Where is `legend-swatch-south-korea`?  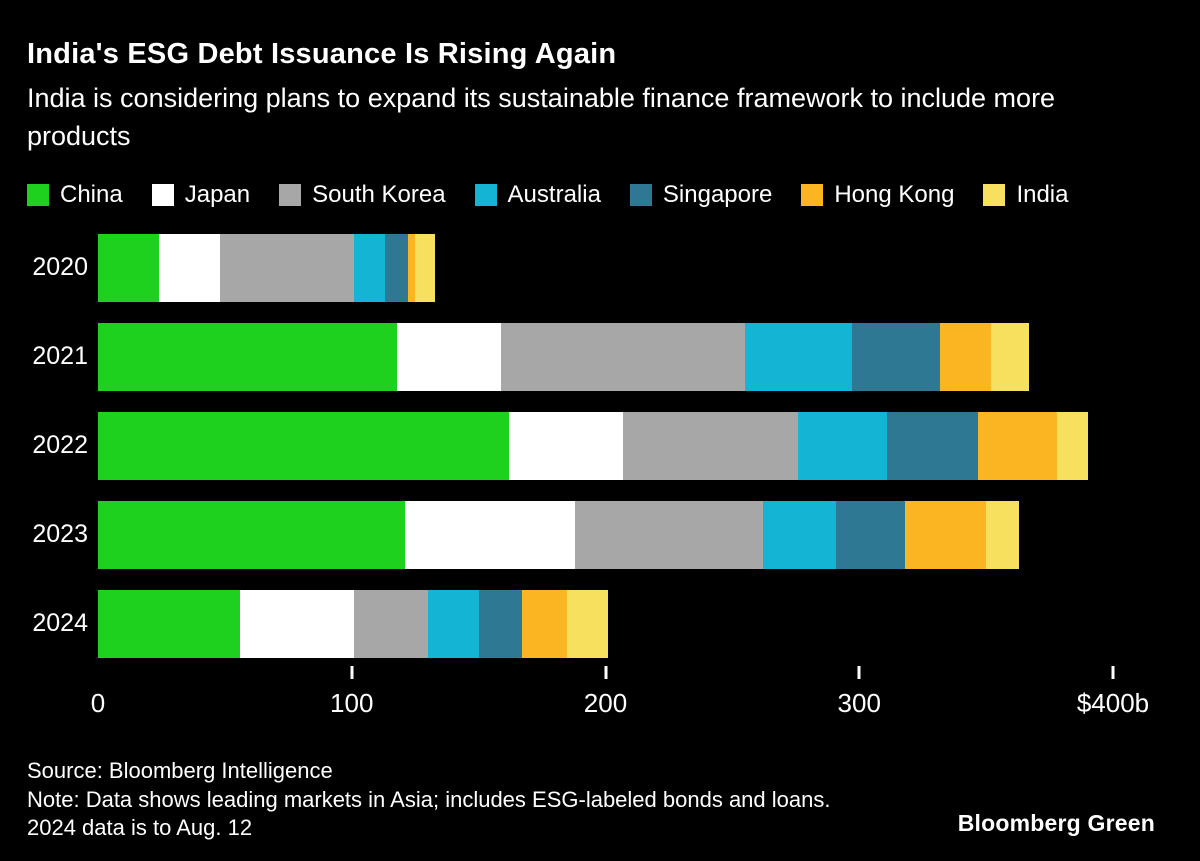
legend-swatch-south-korea is located at coordinates (290, 194).